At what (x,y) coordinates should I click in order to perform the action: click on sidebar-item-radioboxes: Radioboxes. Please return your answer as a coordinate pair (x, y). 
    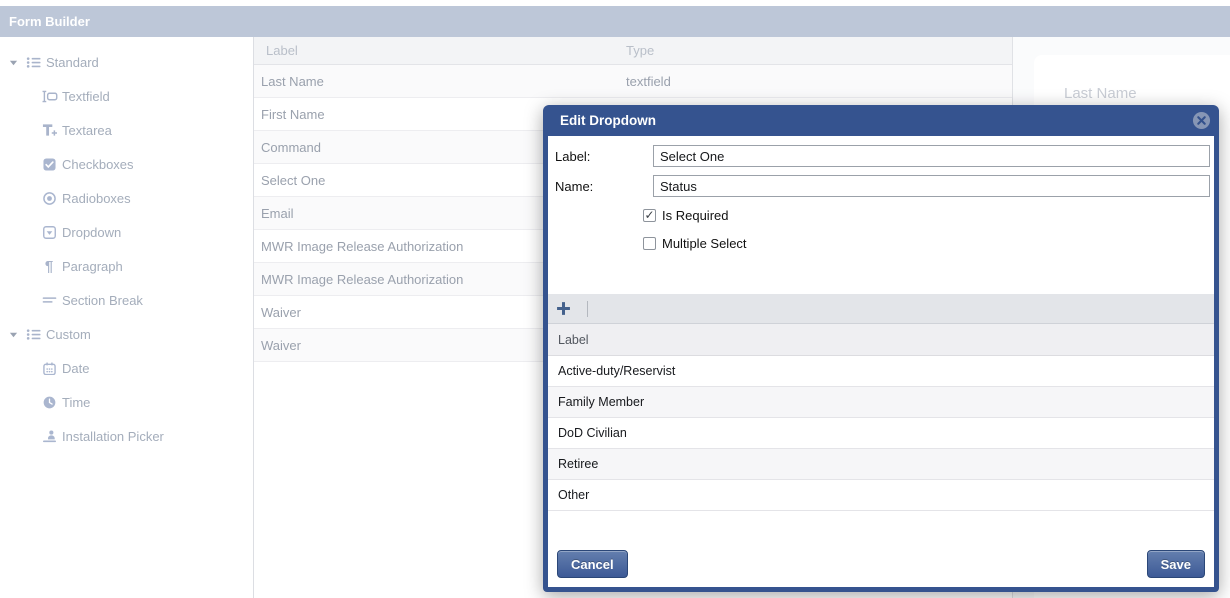
    Looking at the image, I should click on (126, 198).